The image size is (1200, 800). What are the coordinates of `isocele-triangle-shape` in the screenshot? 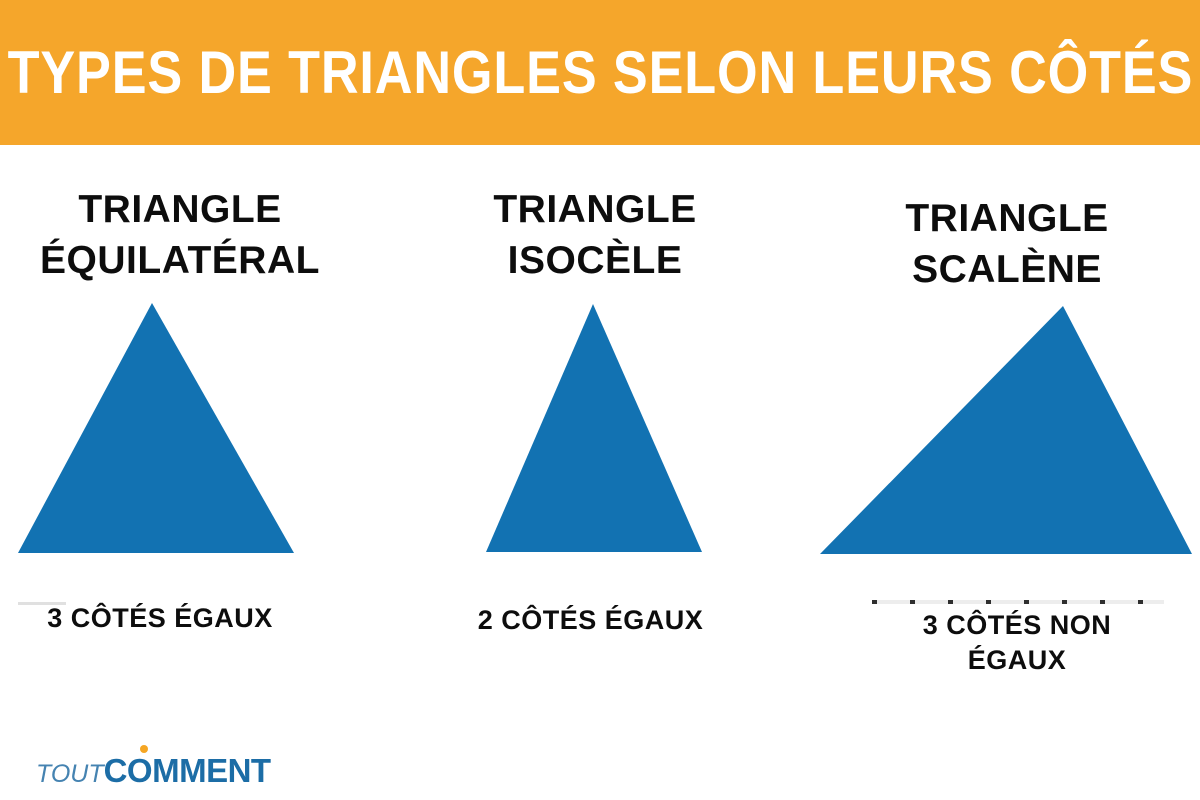 It's located at (594, 428).